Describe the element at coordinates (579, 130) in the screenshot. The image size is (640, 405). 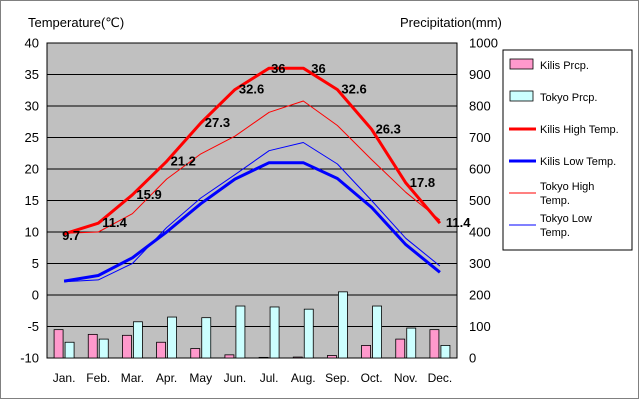
I see `legend-label: Kilis High Temp.` at that location.